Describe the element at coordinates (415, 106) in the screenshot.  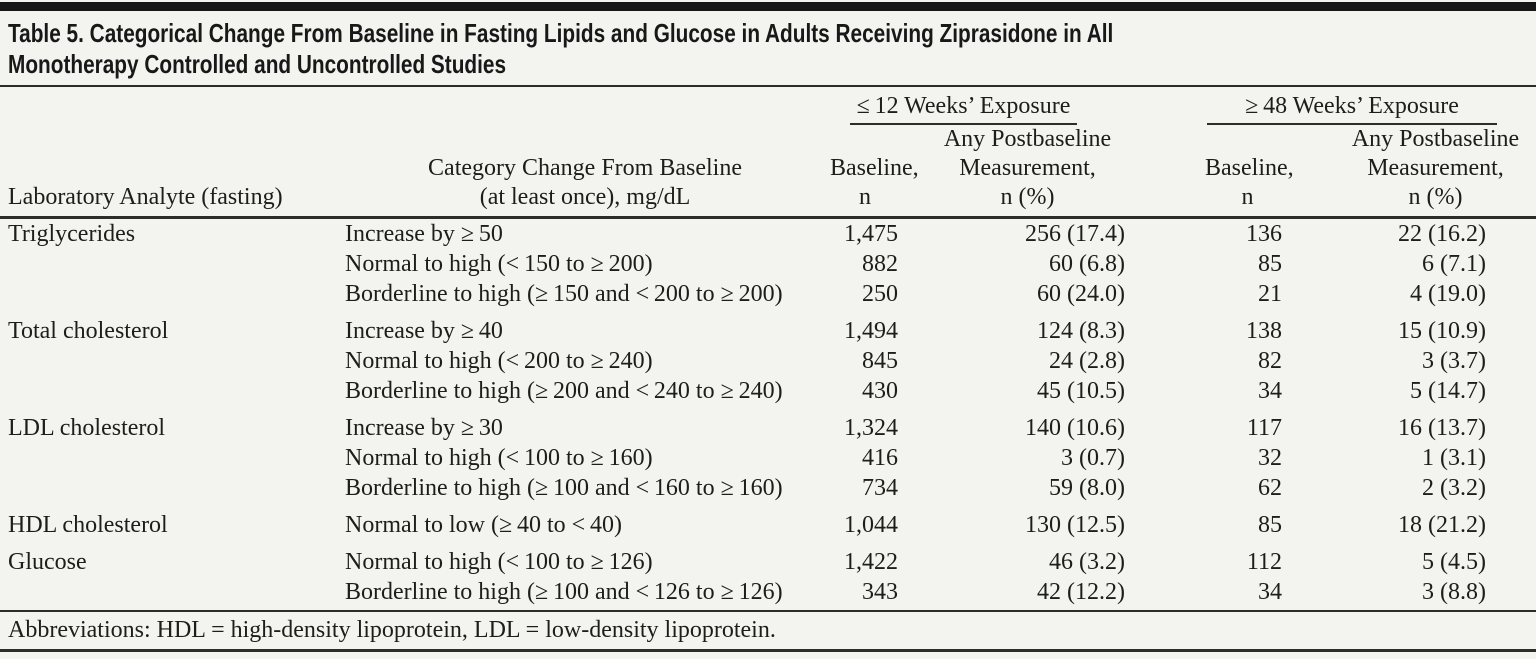
I see `spanner-empty-cell` at that location.